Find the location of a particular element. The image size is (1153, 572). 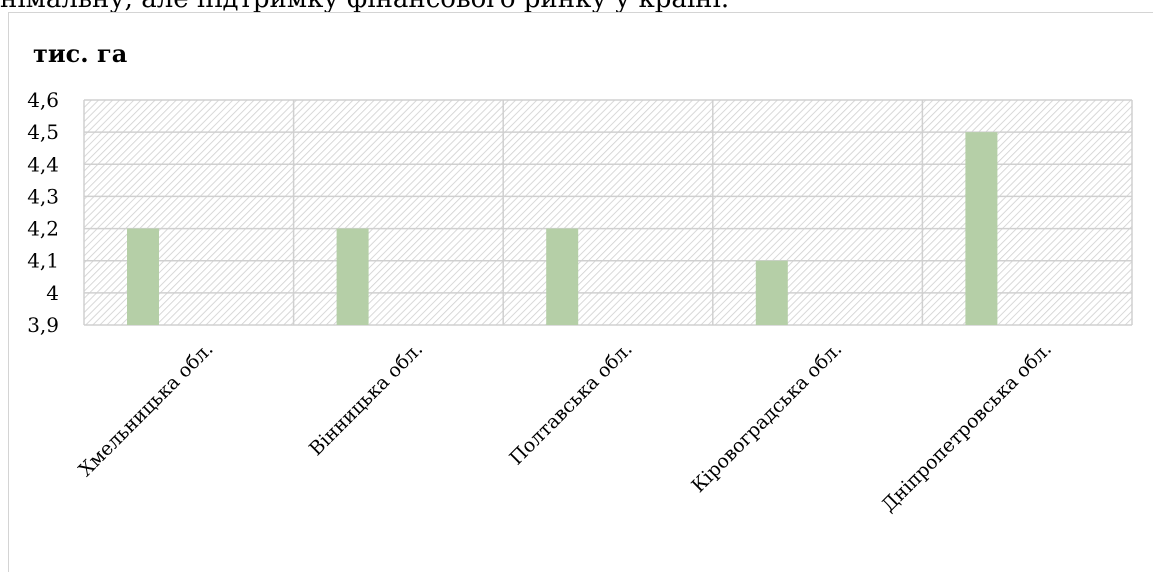

y-tick-label: 4,6 is located at coordinates (43, 100).